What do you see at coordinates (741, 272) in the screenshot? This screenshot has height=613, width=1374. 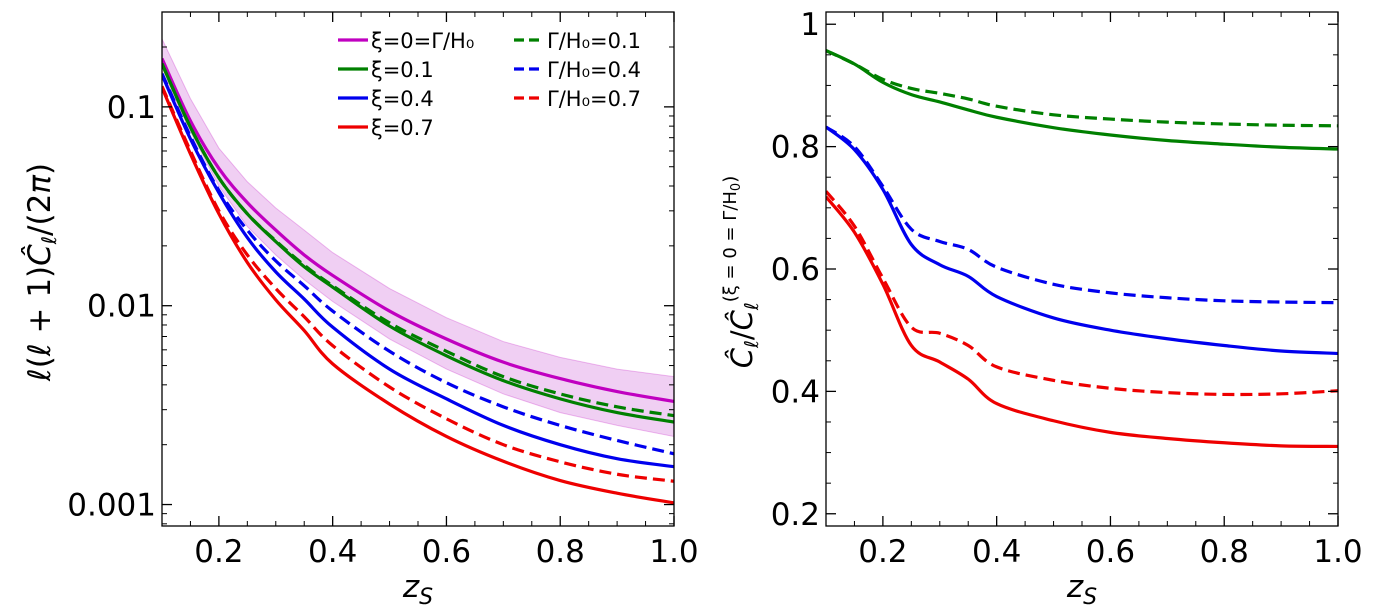 I see `right-y-axis-label: Ĉℓ/Ĉℓ(ξ = 0 = Γ/H0)` at bounding box center [741, 272].